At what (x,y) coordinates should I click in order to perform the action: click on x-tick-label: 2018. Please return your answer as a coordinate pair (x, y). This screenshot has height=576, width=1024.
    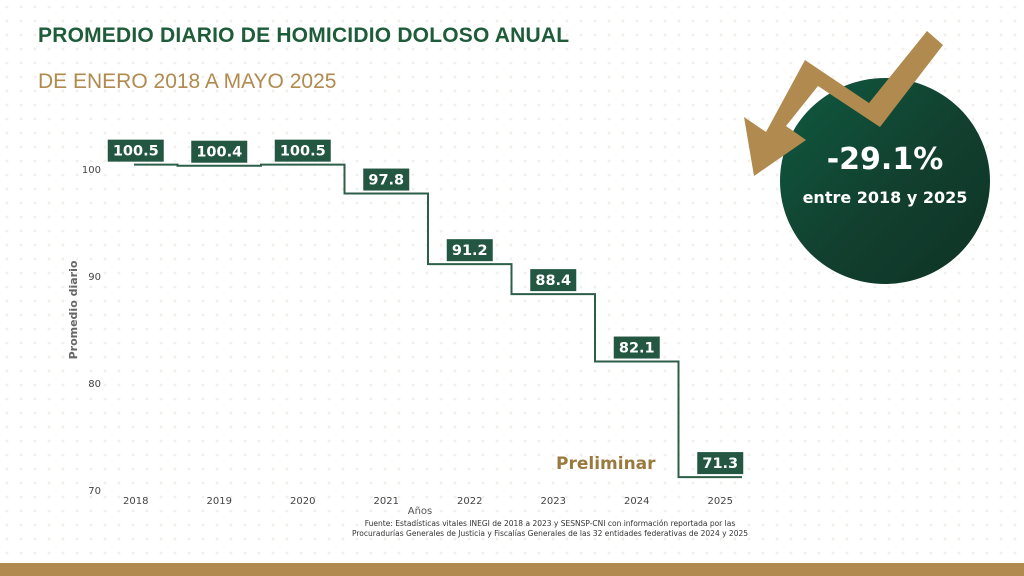
    Looking at the image, I should click on (135, 501).